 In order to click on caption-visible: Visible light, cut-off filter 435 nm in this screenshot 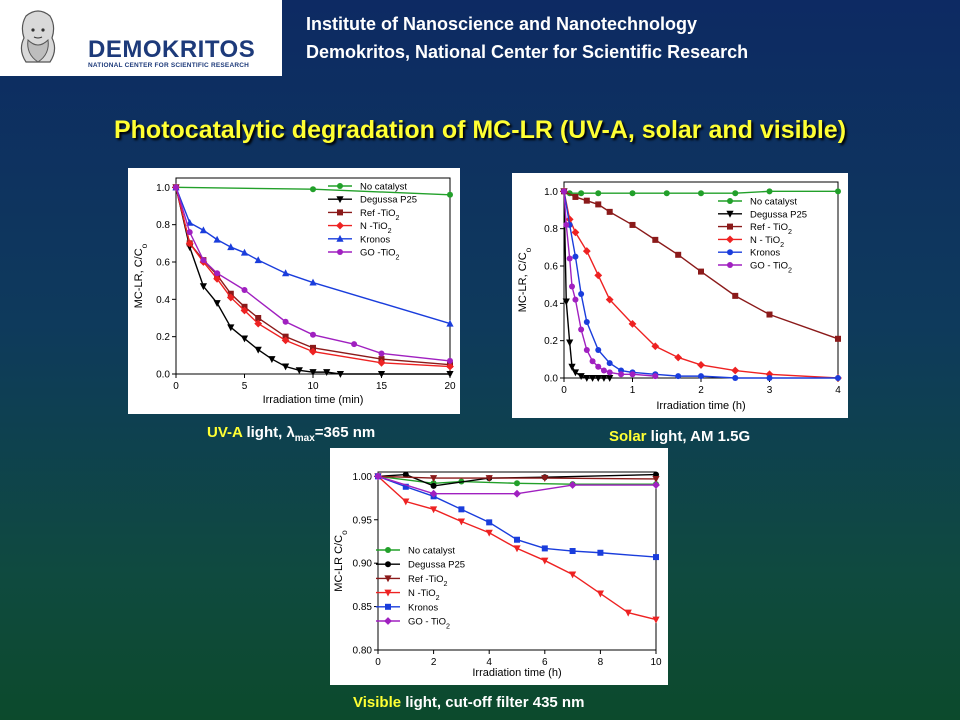, I will do `click(468, 702)`.